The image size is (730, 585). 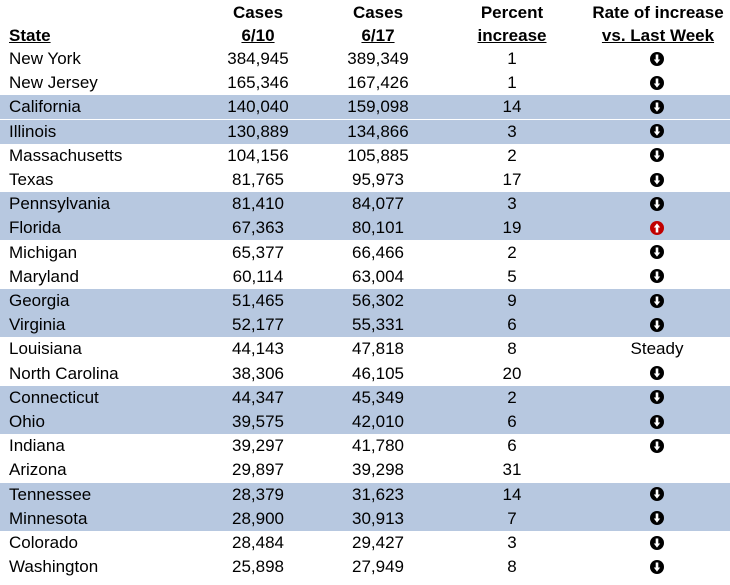 I want to click on cases-610-cell: 65,377, so click(x=258, y=252).